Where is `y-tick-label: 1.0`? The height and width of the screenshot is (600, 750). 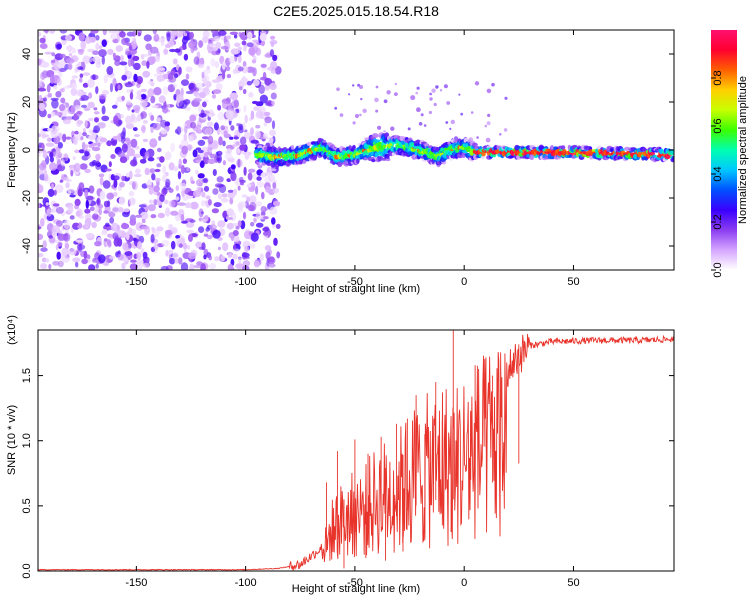 y-tick-label: 1.0 is located at coordinates (27, 440).